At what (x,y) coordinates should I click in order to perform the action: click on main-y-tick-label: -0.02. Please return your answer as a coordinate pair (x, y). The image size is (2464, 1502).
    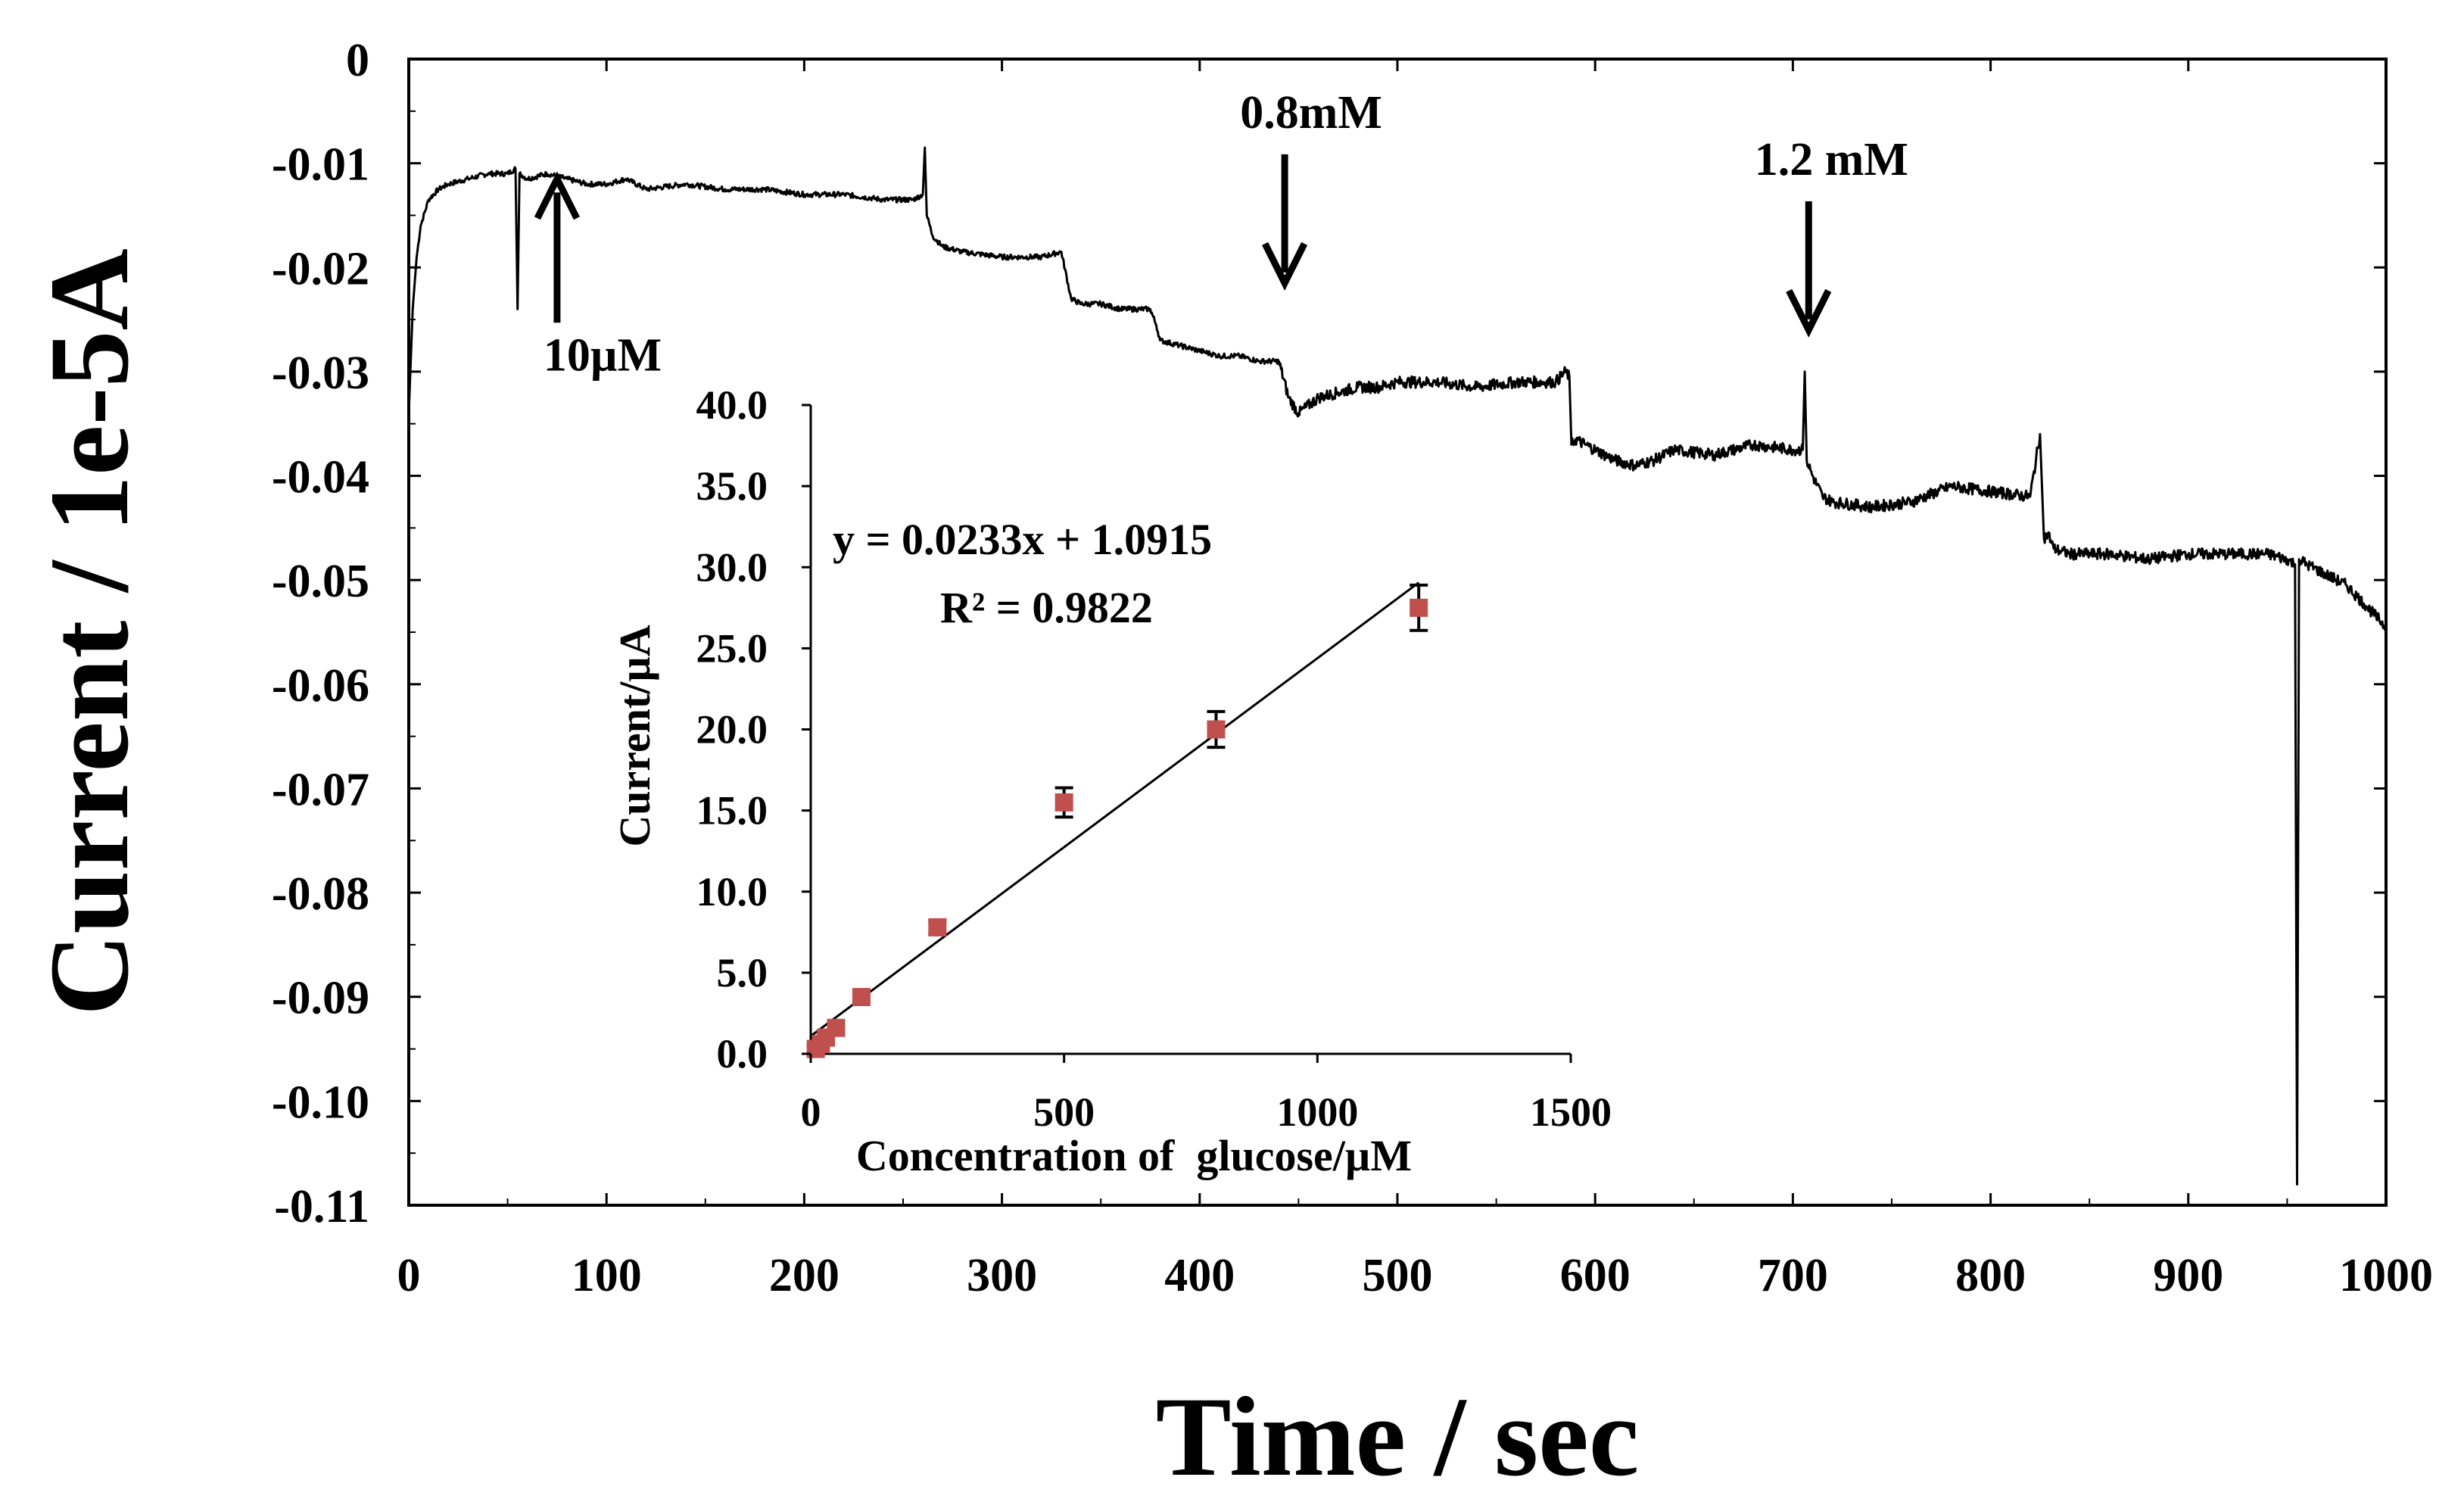
    Looking at the image, I should click on (320, 268).